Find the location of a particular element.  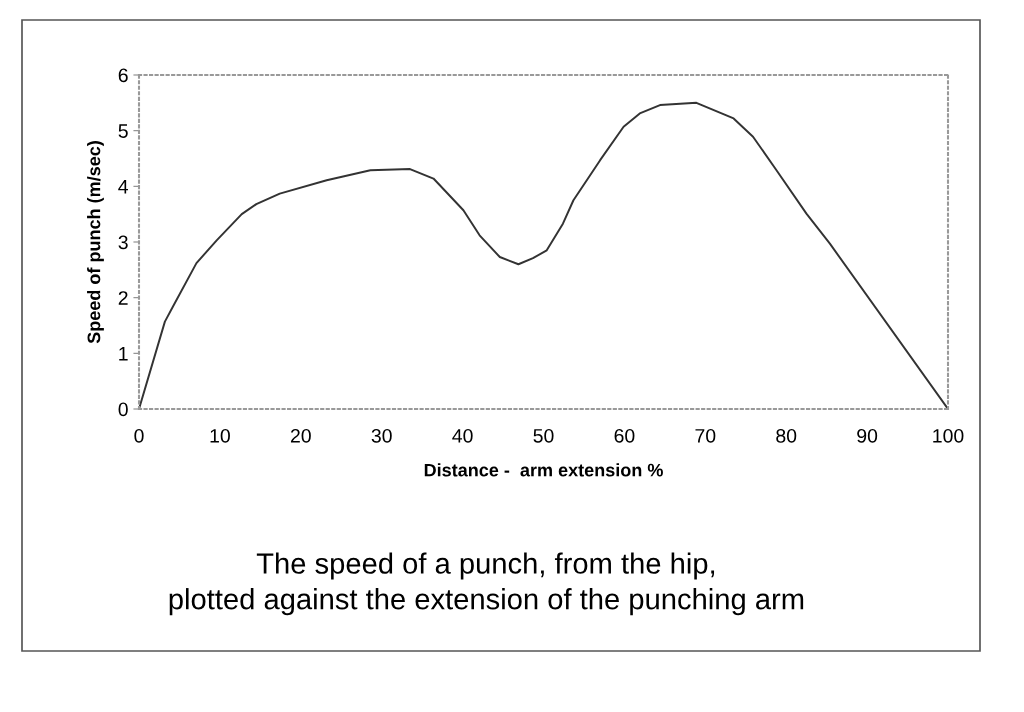

y-axis-title: Speed of punch (m/sec) is located at coordinates (95, 242).